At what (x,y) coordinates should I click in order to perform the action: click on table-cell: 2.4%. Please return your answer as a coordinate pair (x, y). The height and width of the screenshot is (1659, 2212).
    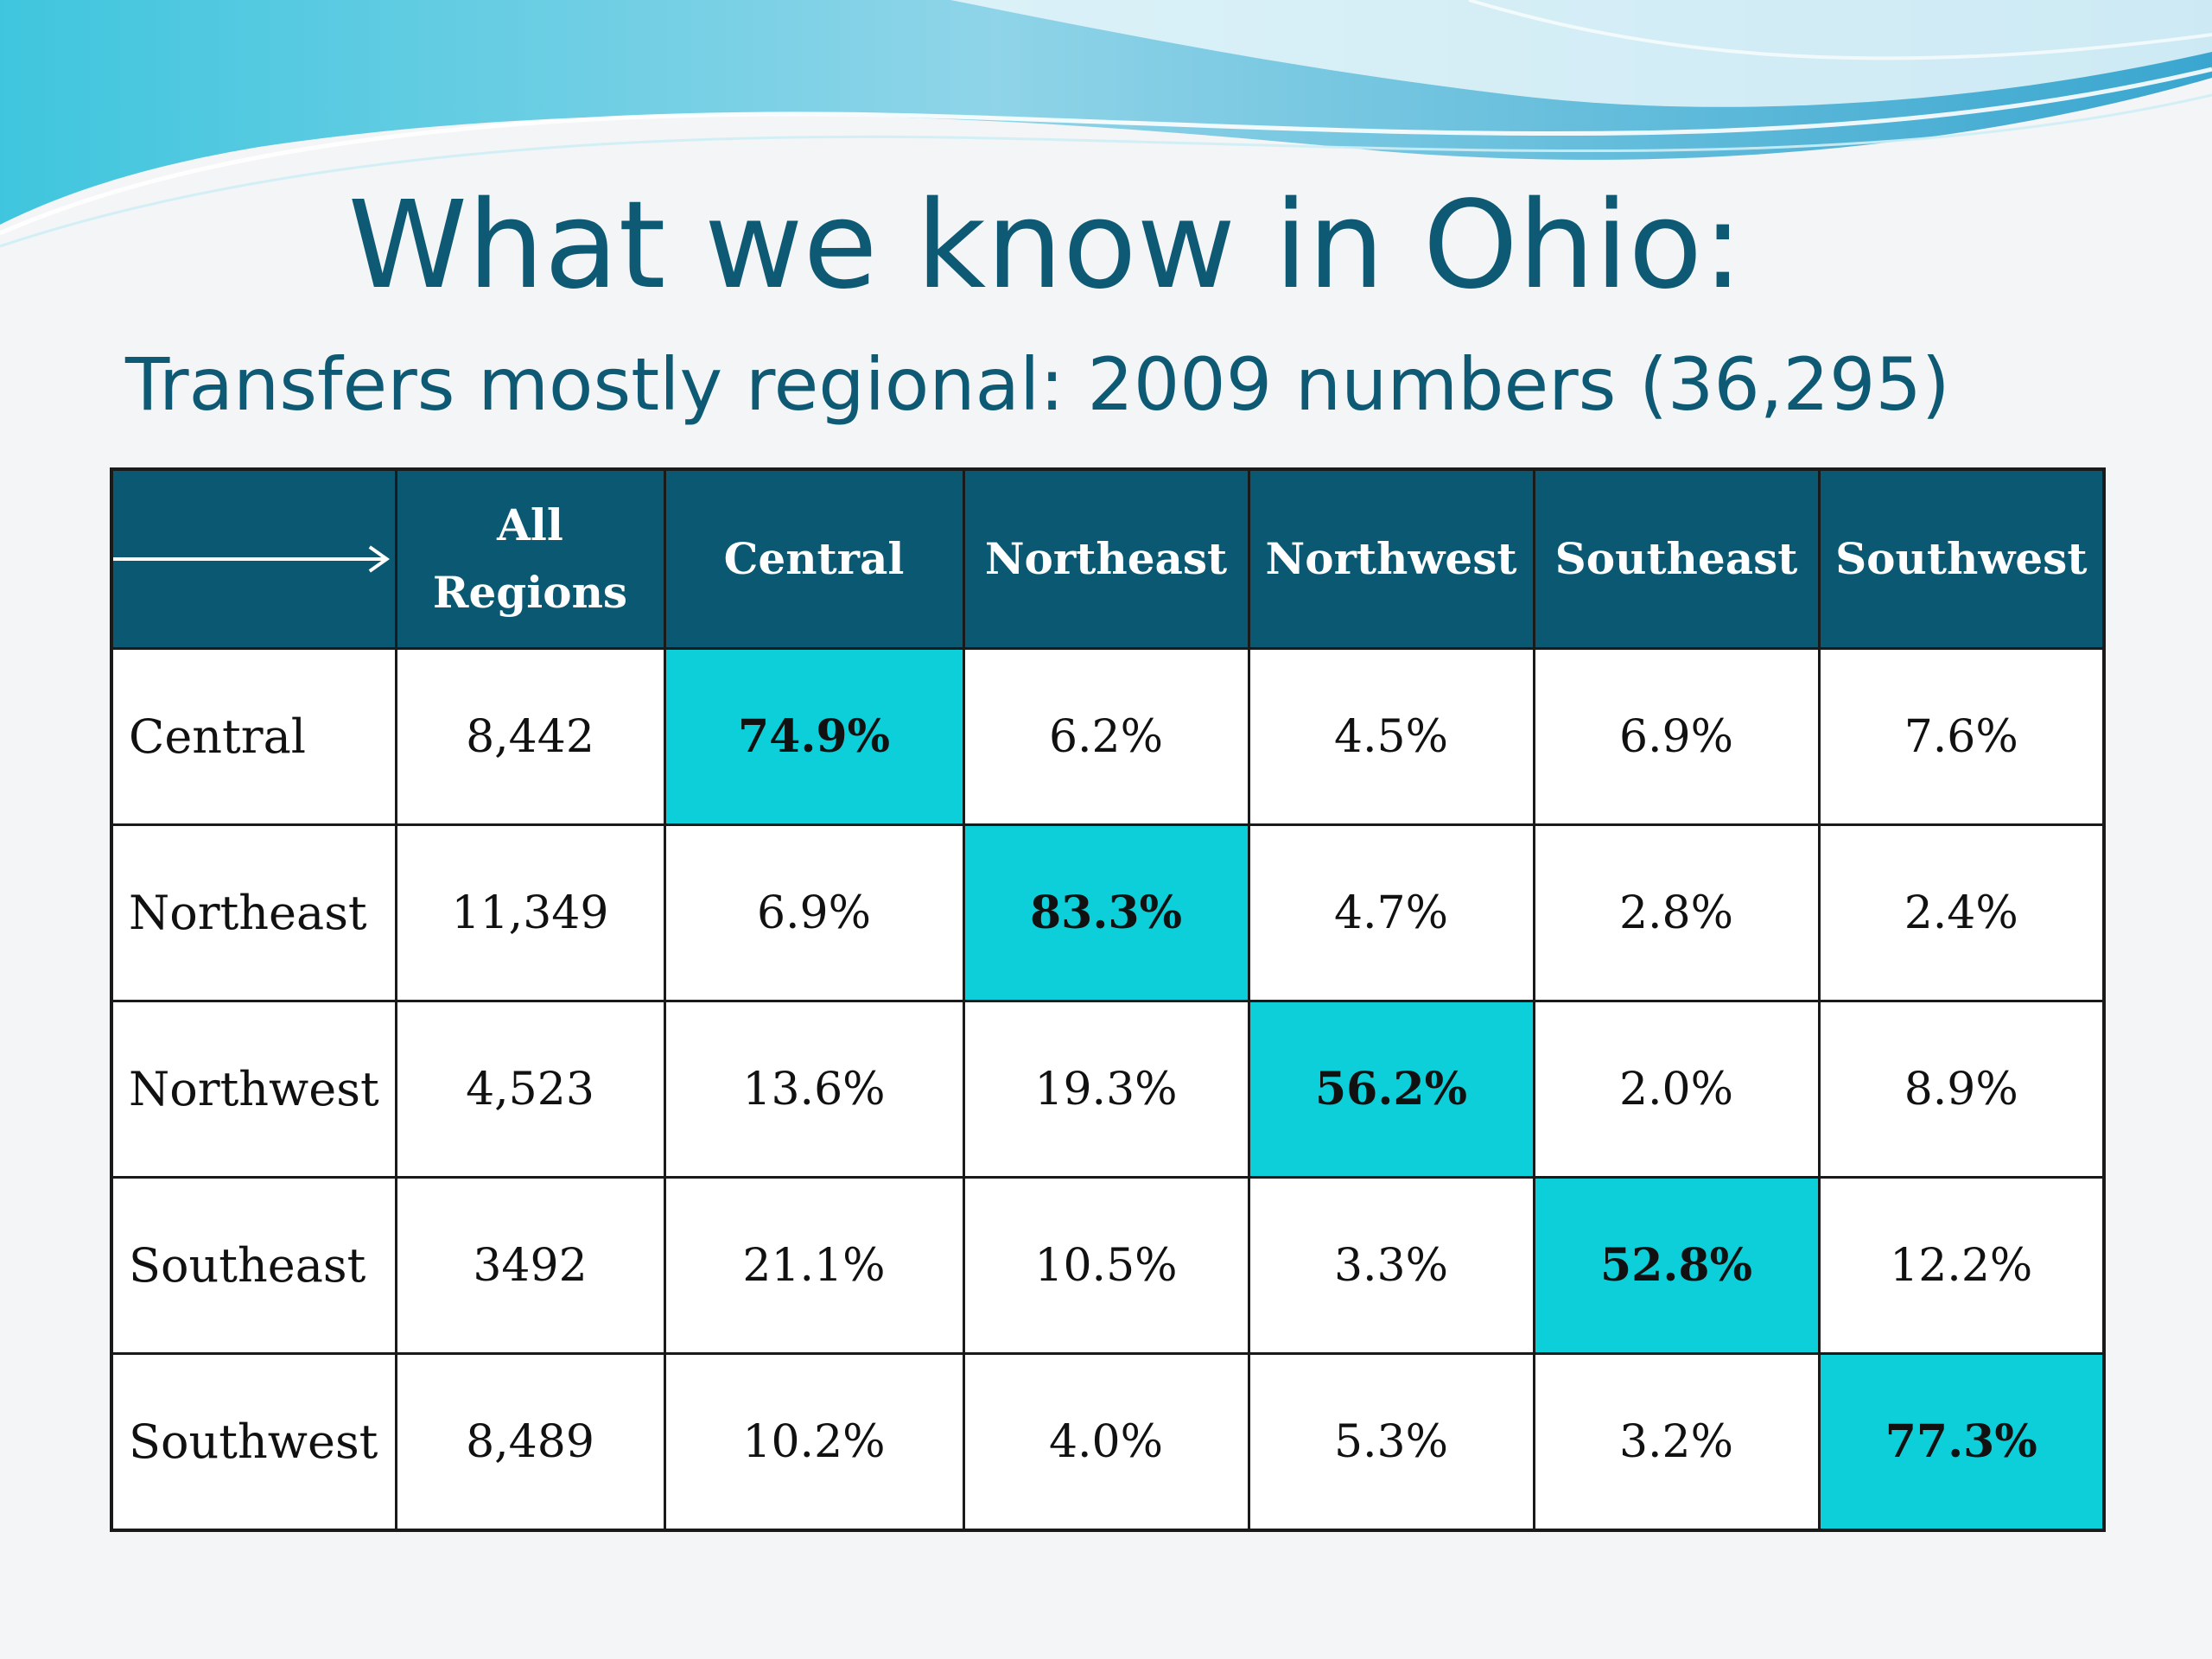
    Looking at the image, I should click on (1962, 913).